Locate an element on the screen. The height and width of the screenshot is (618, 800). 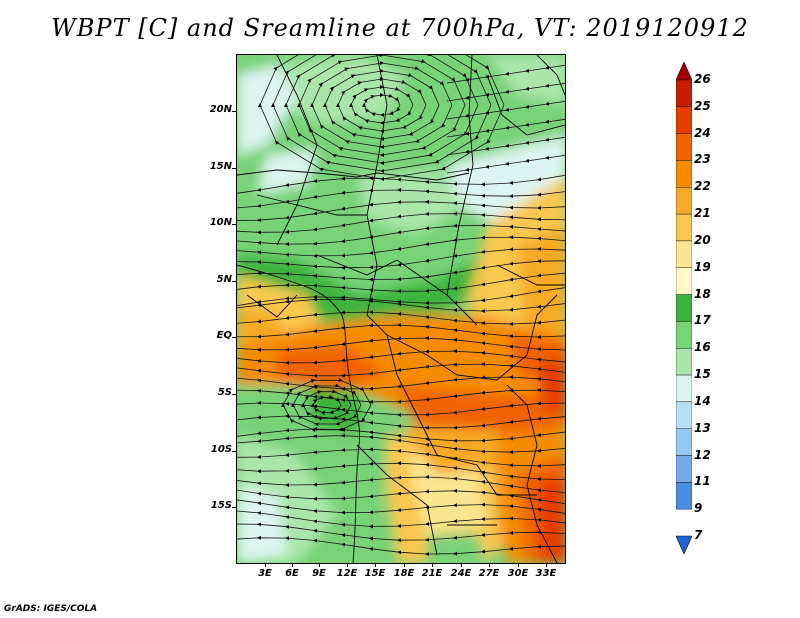
lon-label: 24E is located at coordinates (461, 573).